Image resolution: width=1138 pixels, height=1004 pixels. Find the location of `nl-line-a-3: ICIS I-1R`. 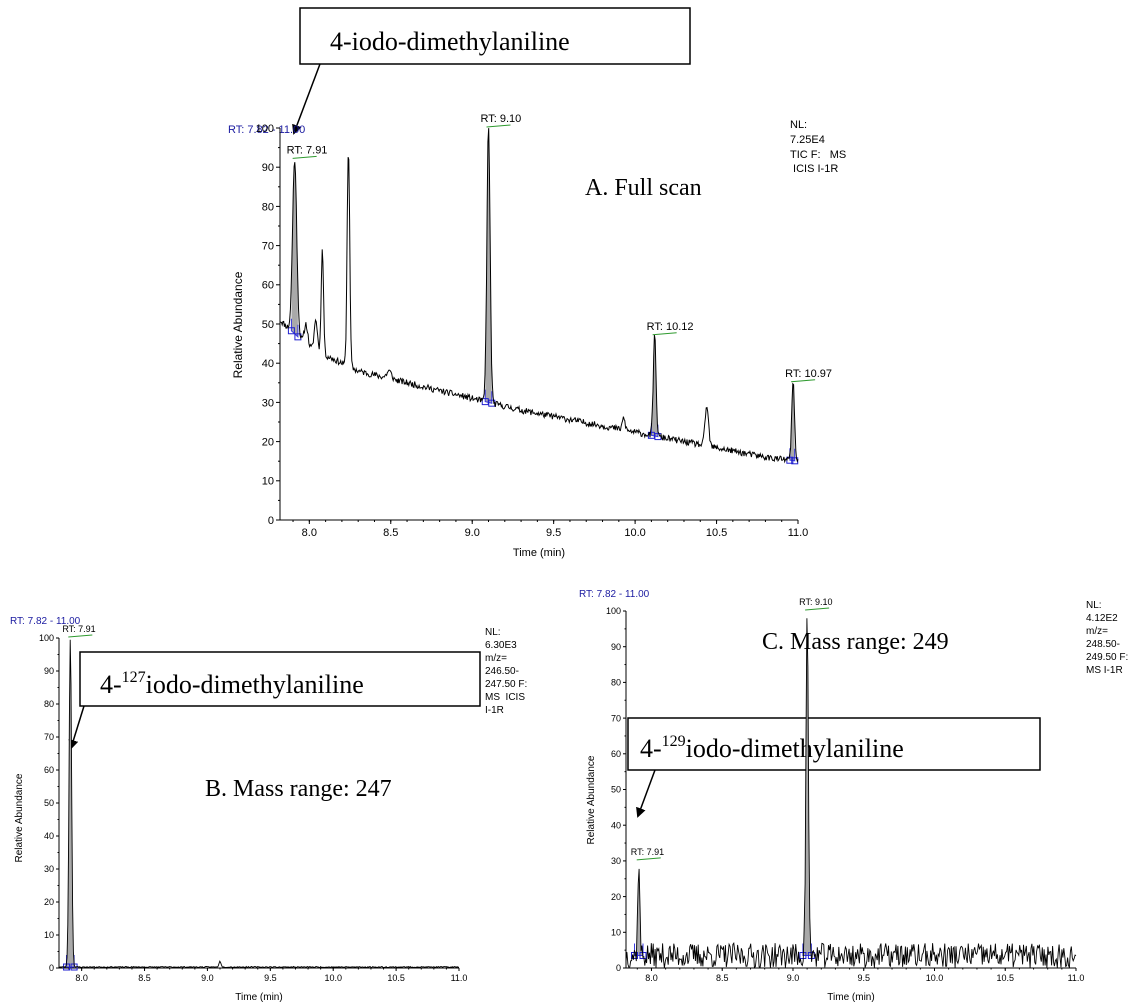

nl-line-a-3: ICIS I-1R is located at coordinates (814, 169).